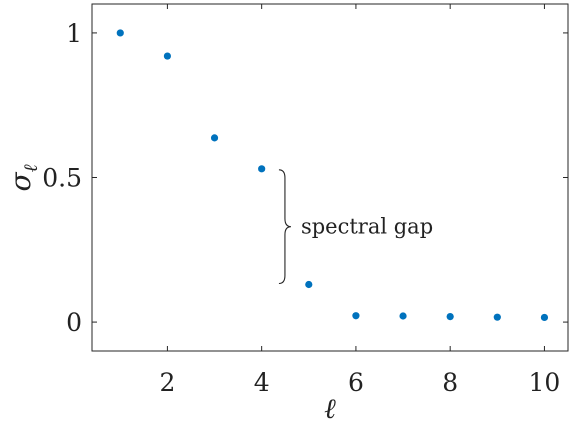 This screenshot has height=425, width=570. What do you see at coordinates (74, 33) in the screenshot?
I see `y-tick-label: 1` at bounding box center [74, 33].